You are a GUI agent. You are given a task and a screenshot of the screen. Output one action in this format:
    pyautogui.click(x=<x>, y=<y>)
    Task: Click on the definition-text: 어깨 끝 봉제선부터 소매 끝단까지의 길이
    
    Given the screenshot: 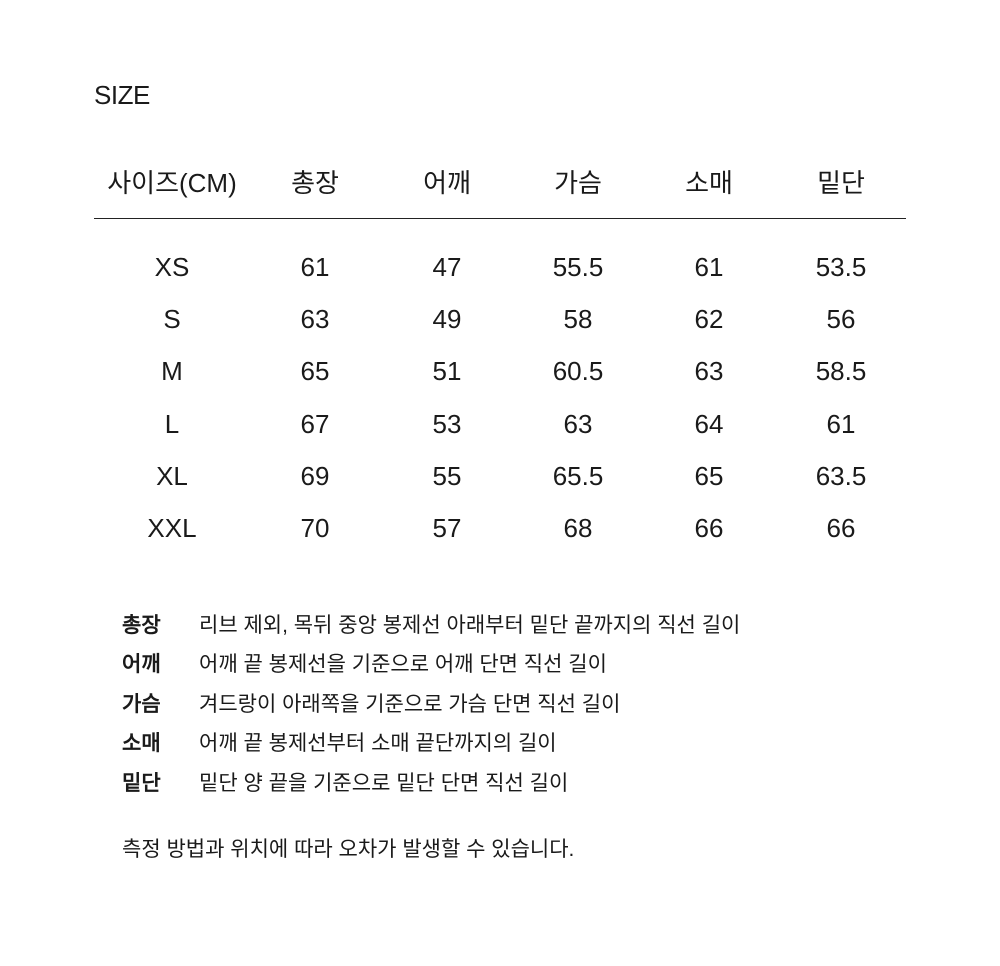 What is the action you would take?
    pyautogui.click(x=378, y=744)
    